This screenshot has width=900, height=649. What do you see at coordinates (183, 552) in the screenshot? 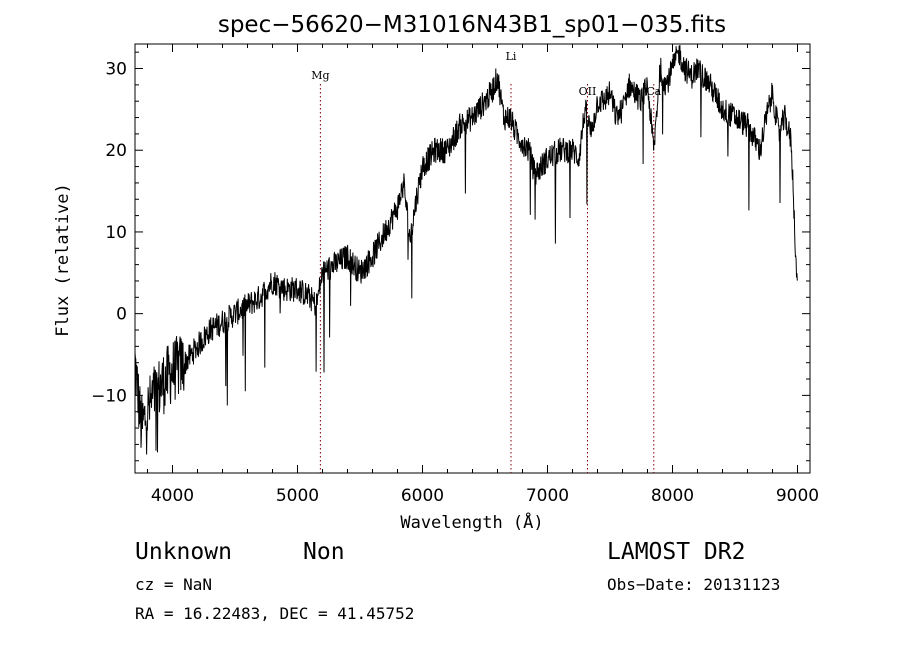
I see `object-class: Unknown` at bounding box center [183, 552].